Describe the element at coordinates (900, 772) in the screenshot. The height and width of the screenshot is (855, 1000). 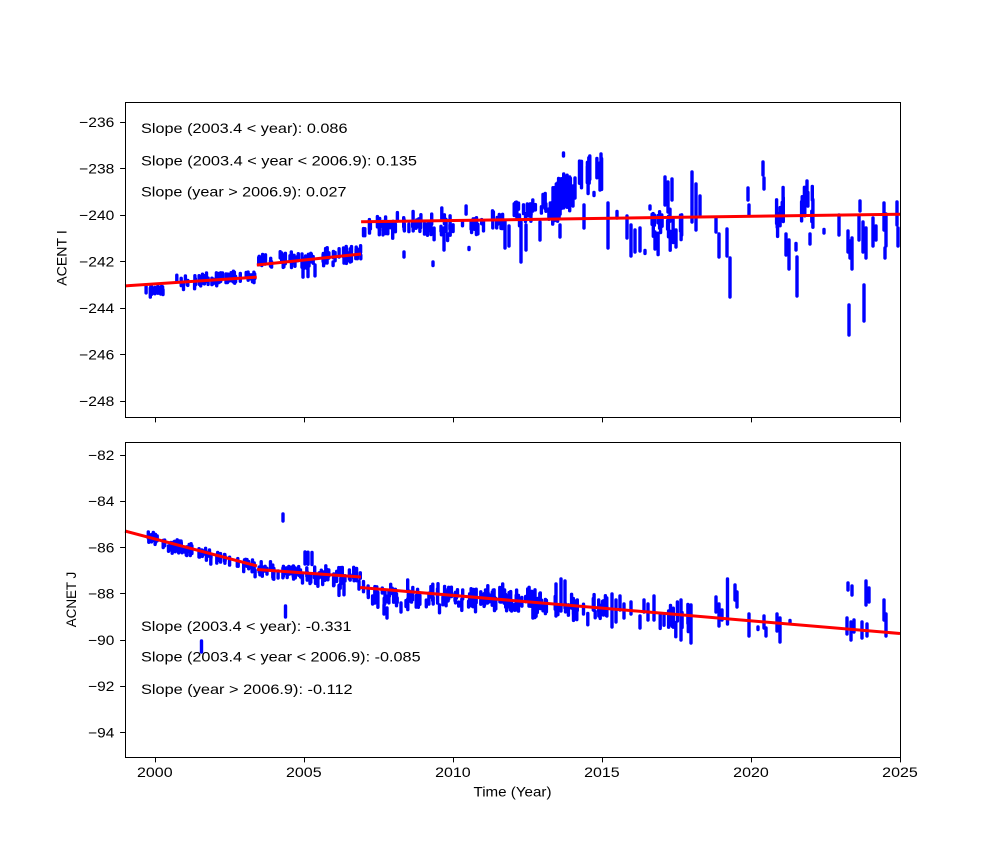
I see `svg-text: 2025` at that location.